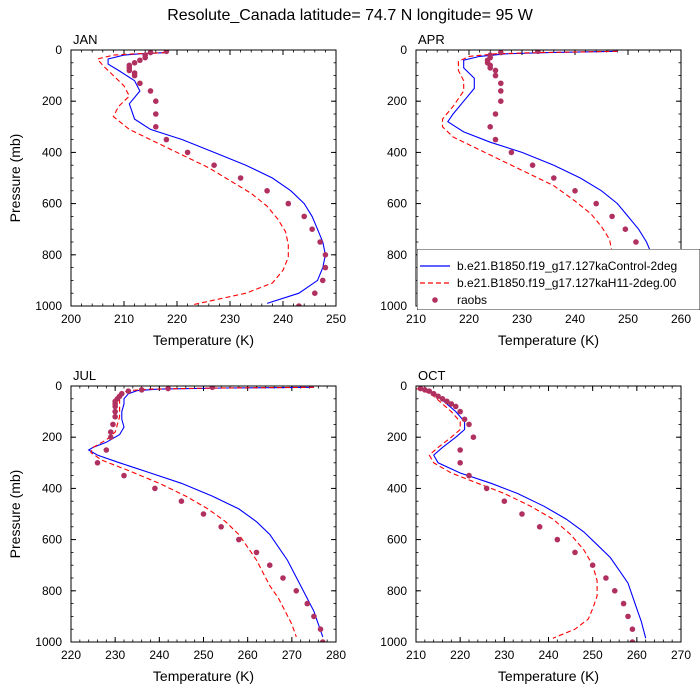  I want to click on series-group, so click(206, 514).